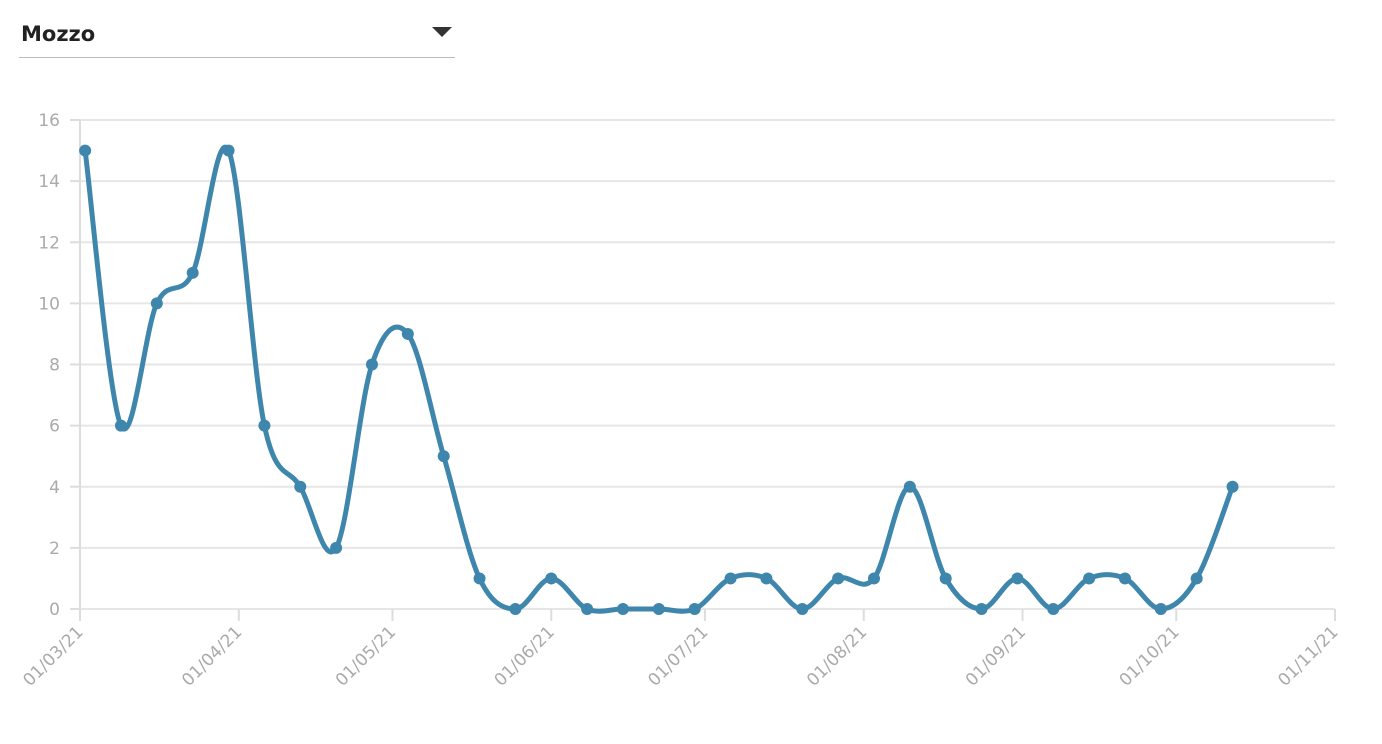  I want to click on y-tick-label: 2, so click(54, 549).